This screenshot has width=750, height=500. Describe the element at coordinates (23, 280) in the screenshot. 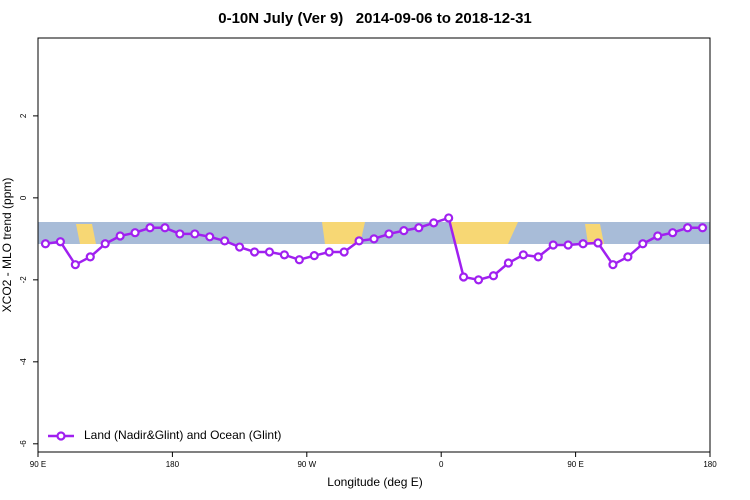

I see `y-tick-label: -2` at that location.